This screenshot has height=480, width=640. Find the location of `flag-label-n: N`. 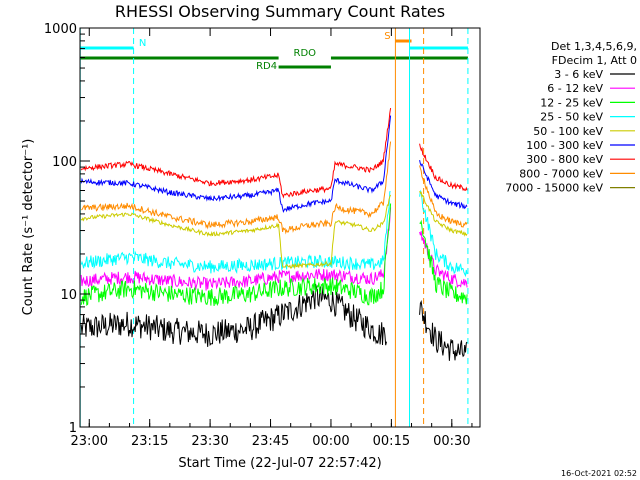

flag-label-n: N is located at coordinates (142, 43).